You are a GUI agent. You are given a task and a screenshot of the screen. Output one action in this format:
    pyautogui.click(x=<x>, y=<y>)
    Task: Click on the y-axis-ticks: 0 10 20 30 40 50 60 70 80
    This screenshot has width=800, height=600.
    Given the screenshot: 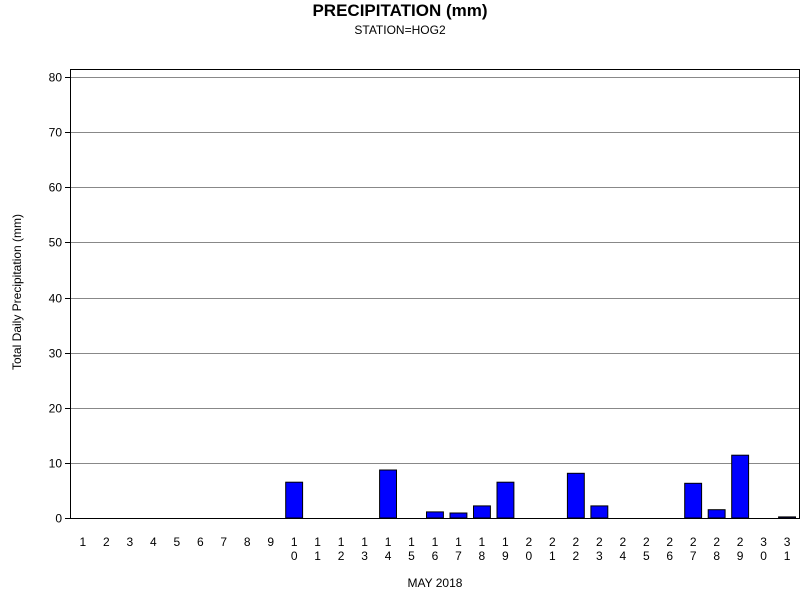 What is the action you would take?
    pyautogui.click(x=59, y=298)
    